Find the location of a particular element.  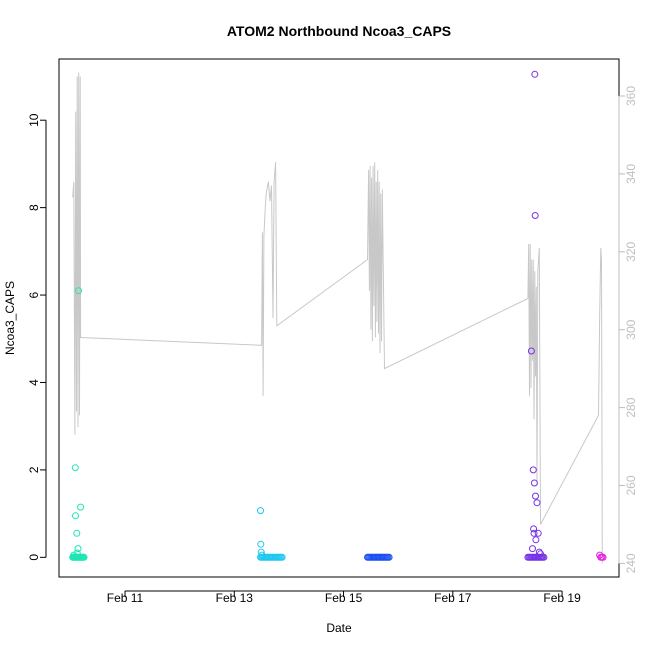

y-axis-left: 0 2 4 6 8 10 is located at coordinates (37, 337).